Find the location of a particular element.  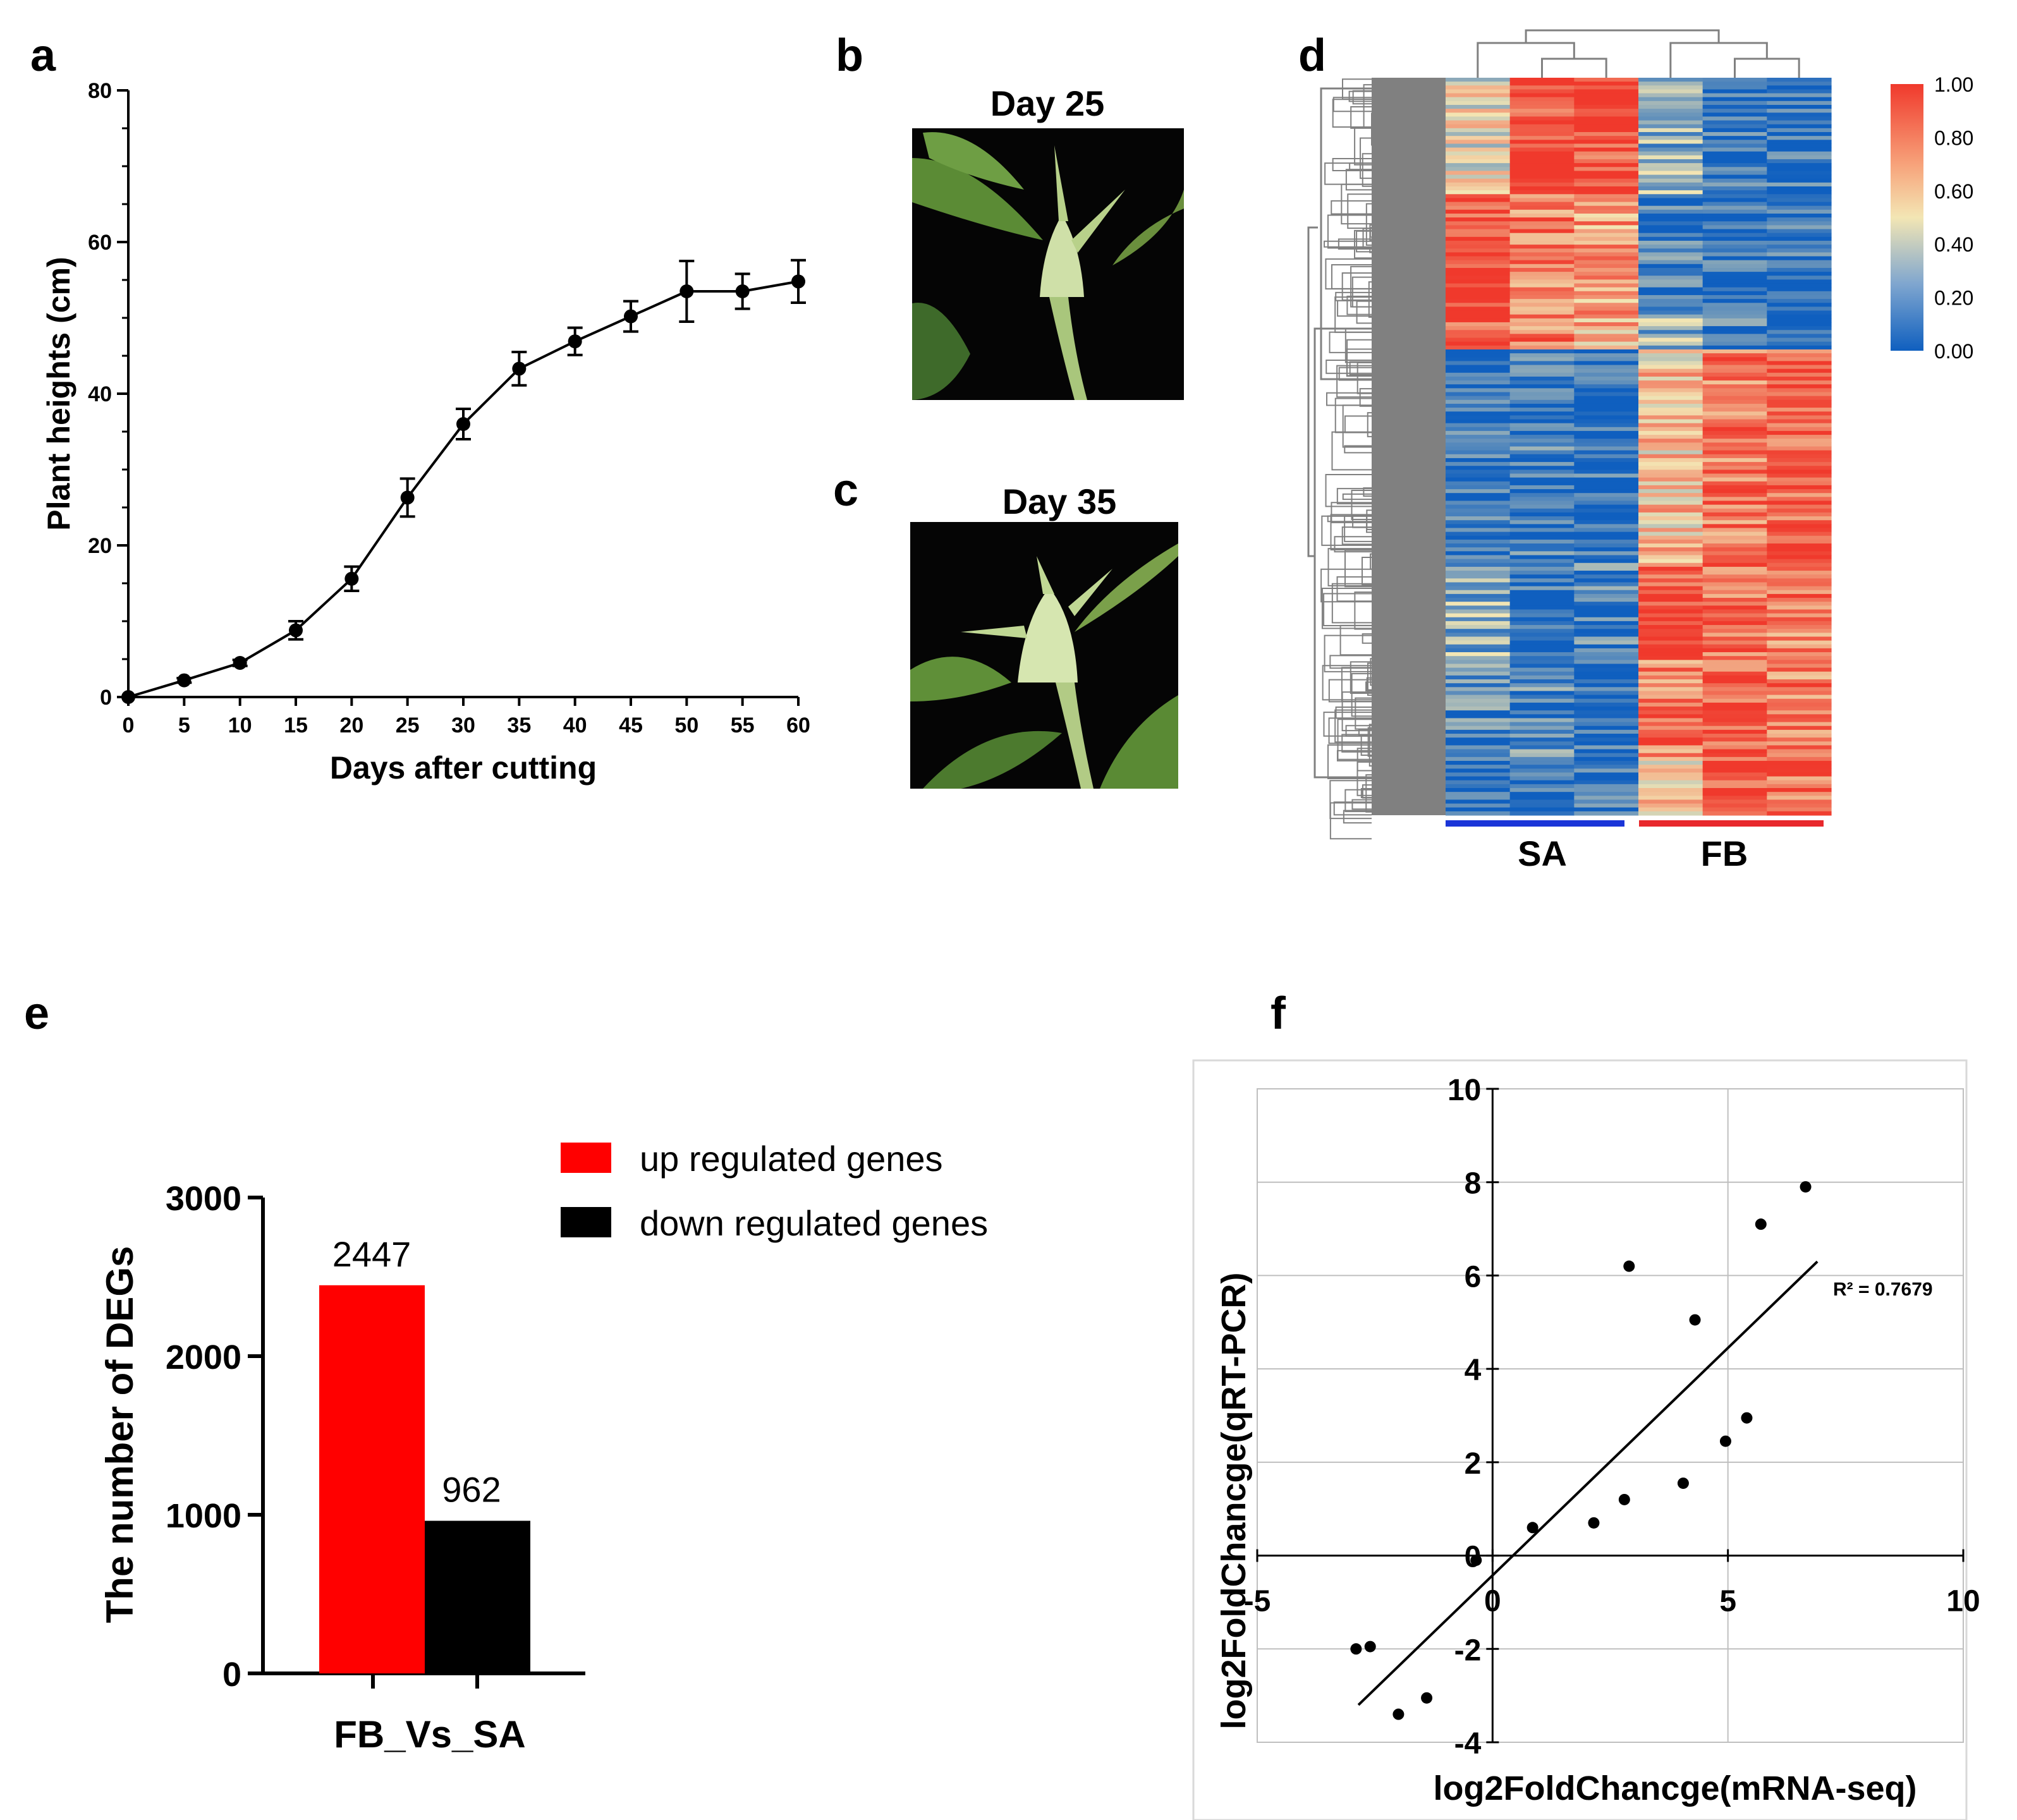

y-axis-title: log2FoldChancge(qRT-PCR) is located at coordinates (1234, 1501).